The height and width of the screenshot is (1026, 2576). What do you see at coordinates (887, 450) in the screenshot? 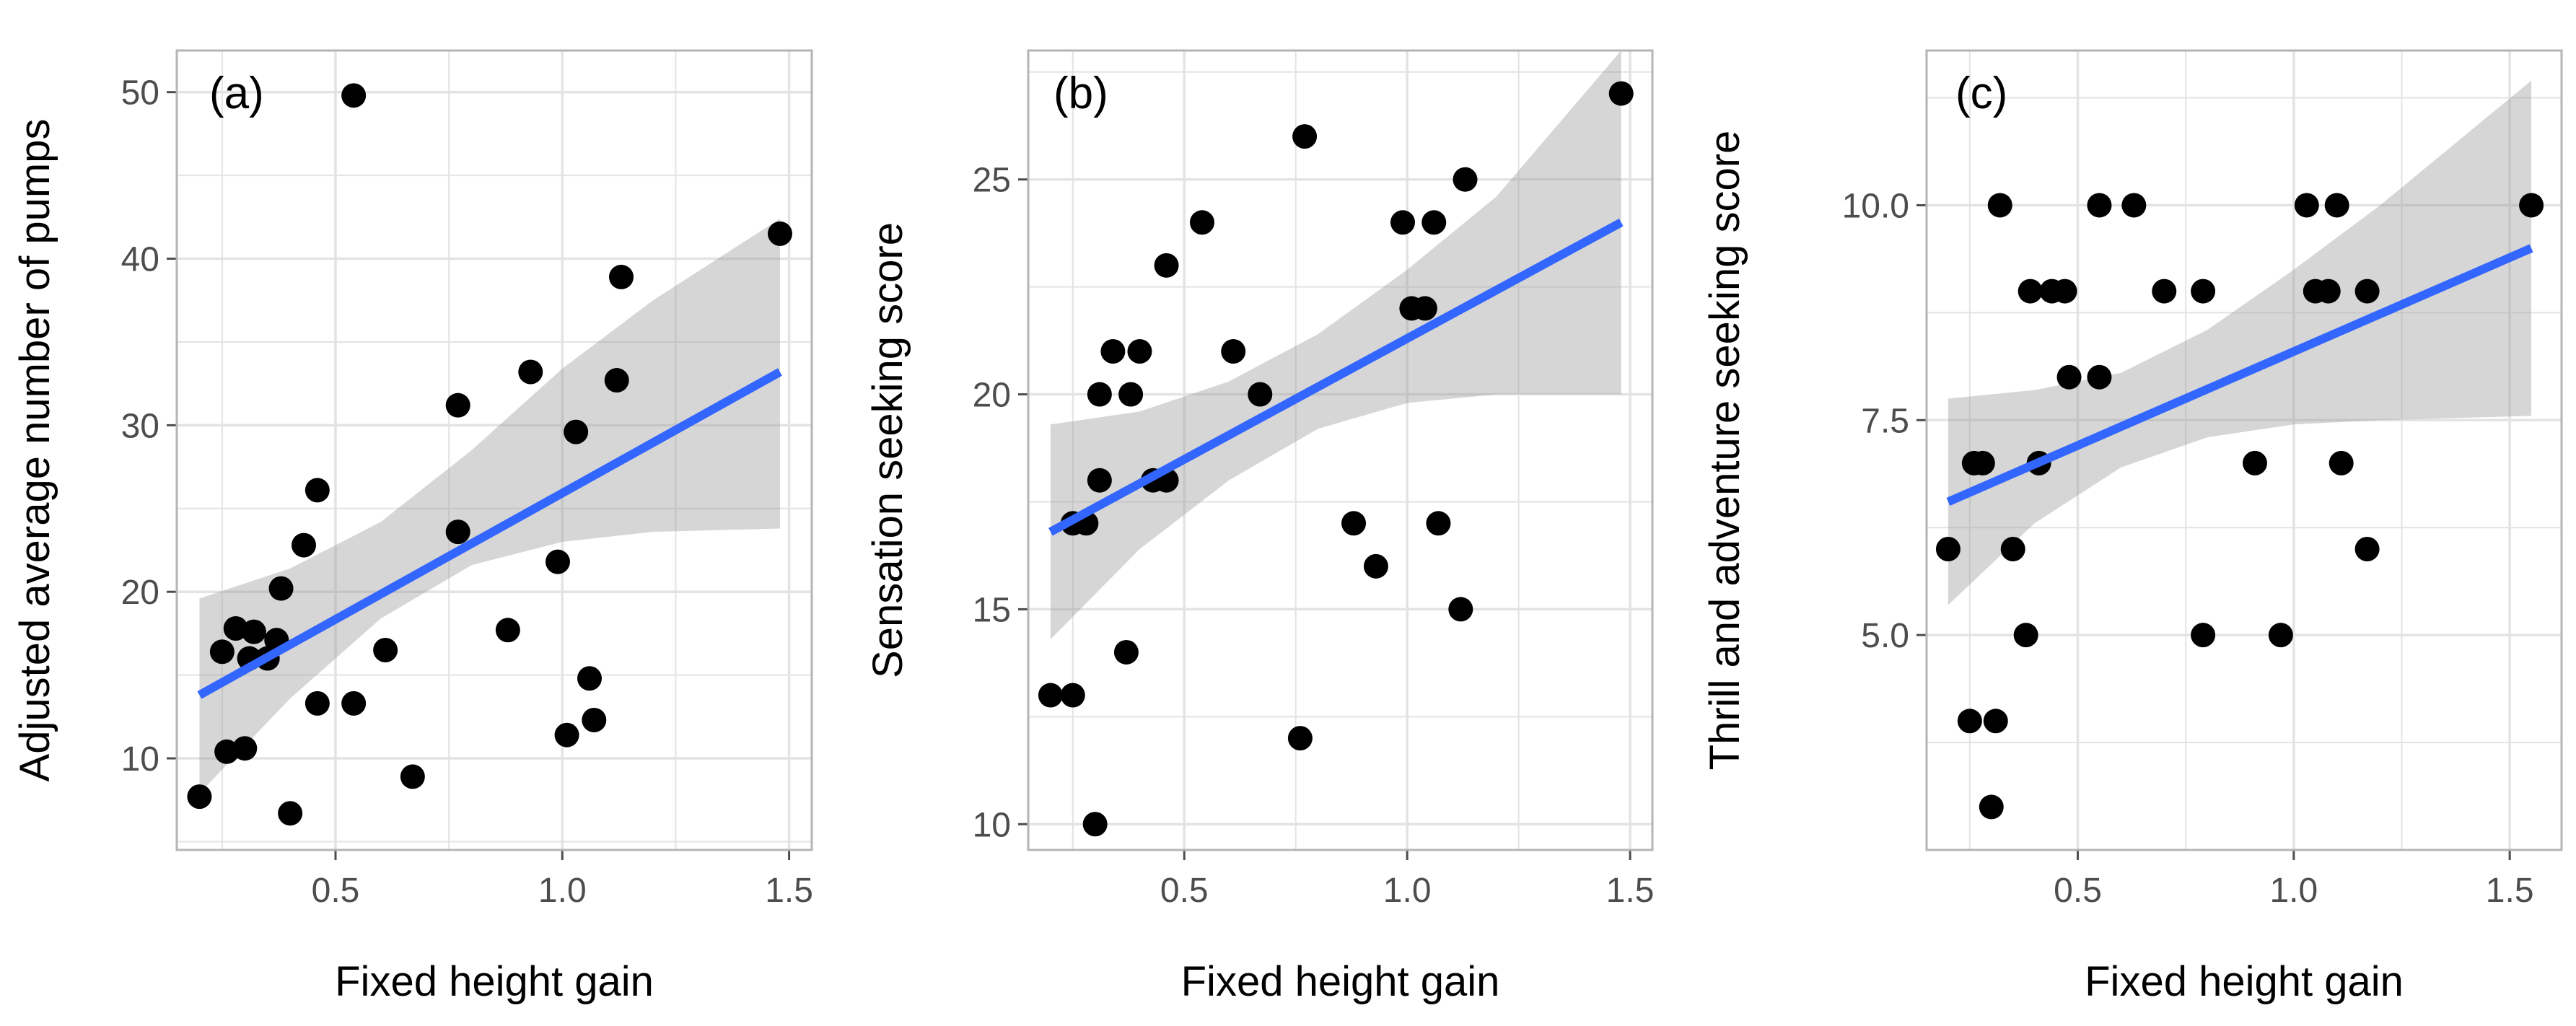
I see `y-axis-title: Sensation seeking score` at bounding box center [887, 450].